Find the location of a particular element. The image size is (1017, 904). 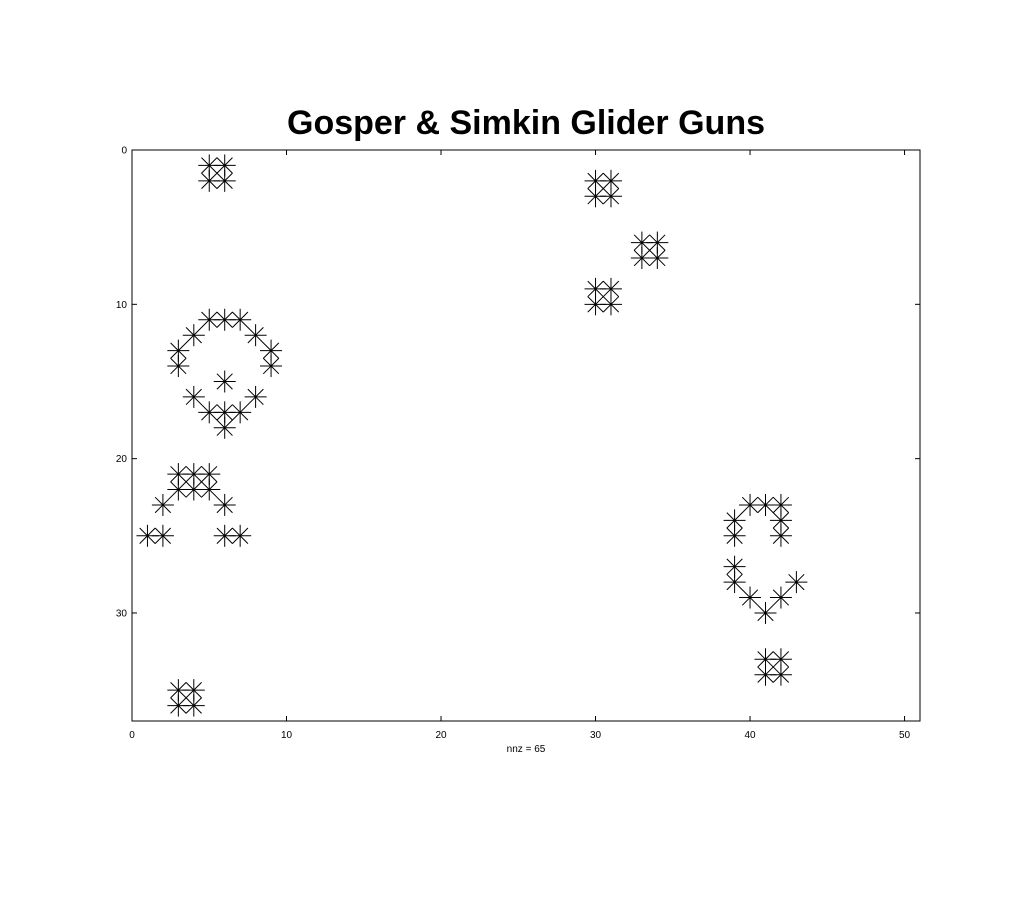

x-tick-label: 50 is located at coordinates (905, 735).